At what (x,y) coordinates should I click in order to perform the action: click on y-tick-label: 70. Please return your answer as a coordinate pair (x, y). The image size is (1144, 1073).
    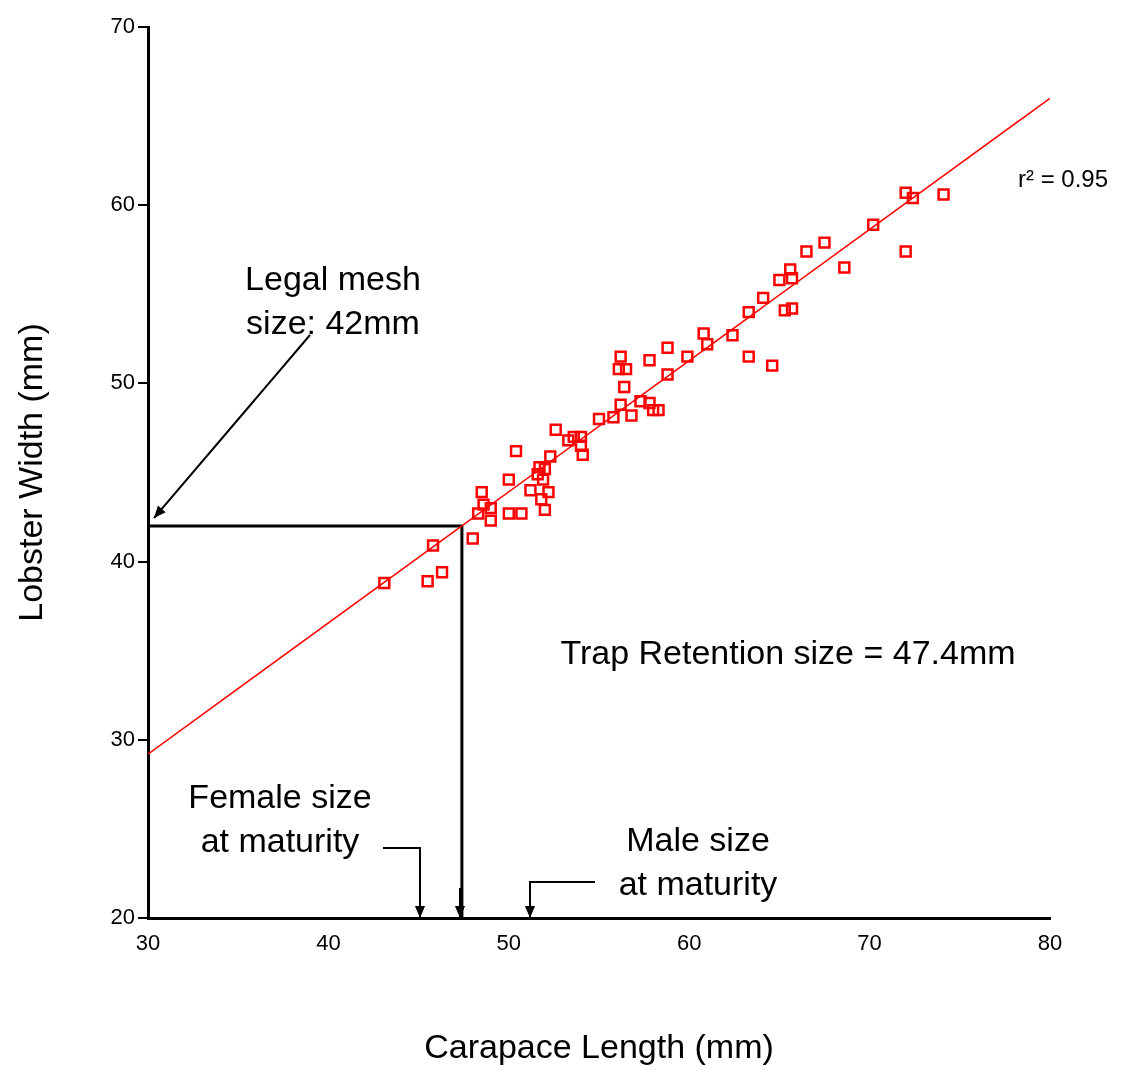
    Looking at the image, I should click on (122, 26).